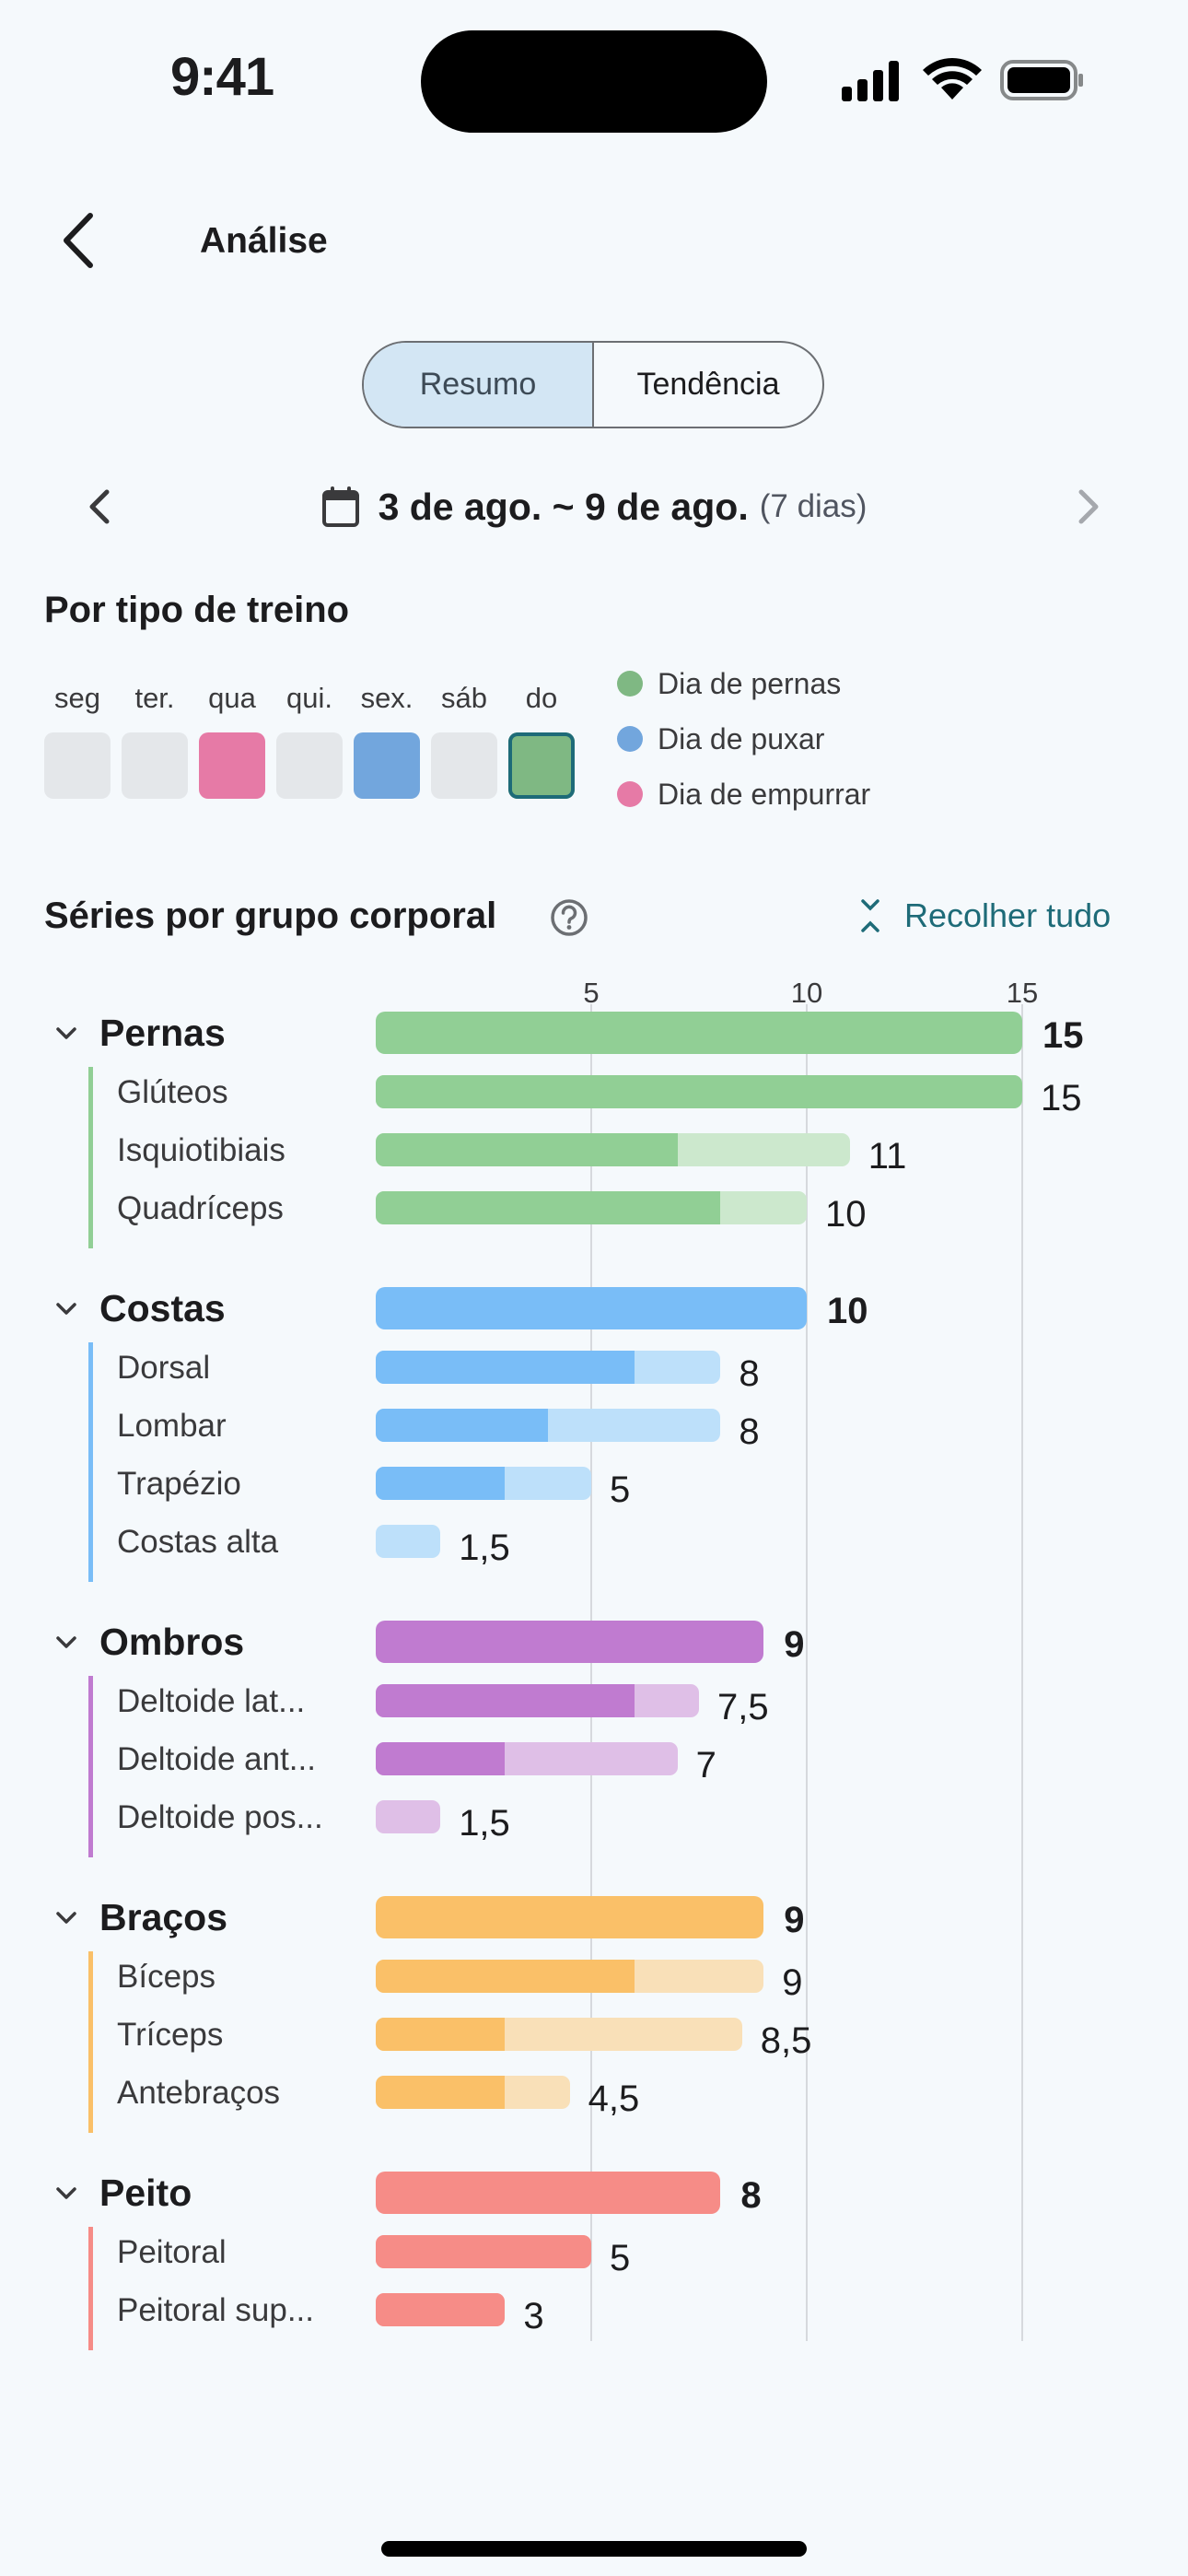  What do you see at coordinates (708, 384) in the screenshot?
I see `tab-tendencia: Tendência` at bounding box center [708, 384].